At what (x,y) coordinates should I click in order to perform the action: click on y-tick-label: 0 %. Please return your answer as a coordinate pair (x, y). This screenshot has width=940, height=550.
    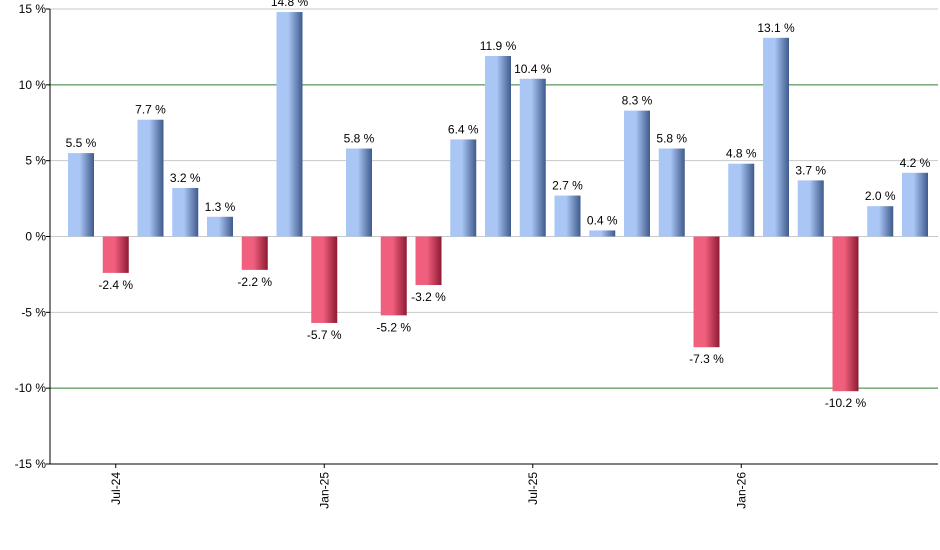
    Looking at the image, I should click on (35, 237).